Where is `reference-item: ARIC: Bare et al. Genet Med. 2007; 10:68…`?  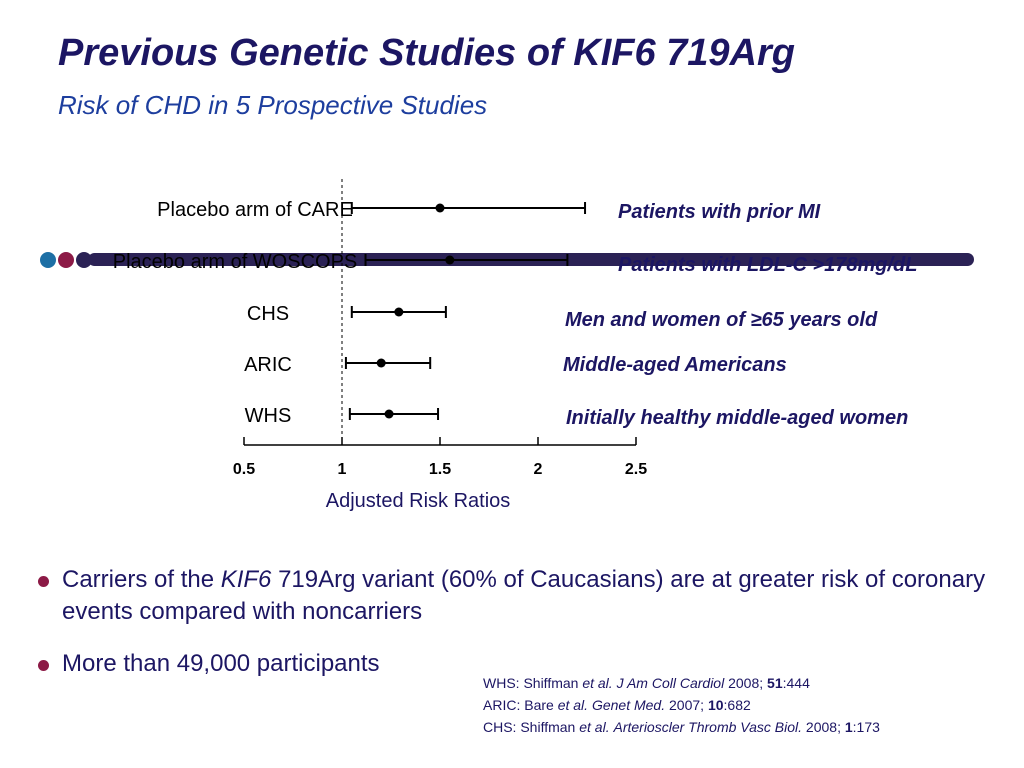 reference-item: ARIC: Bare et al. Genet Med. 2007; 10:68… is located at coordinates (681, 705).